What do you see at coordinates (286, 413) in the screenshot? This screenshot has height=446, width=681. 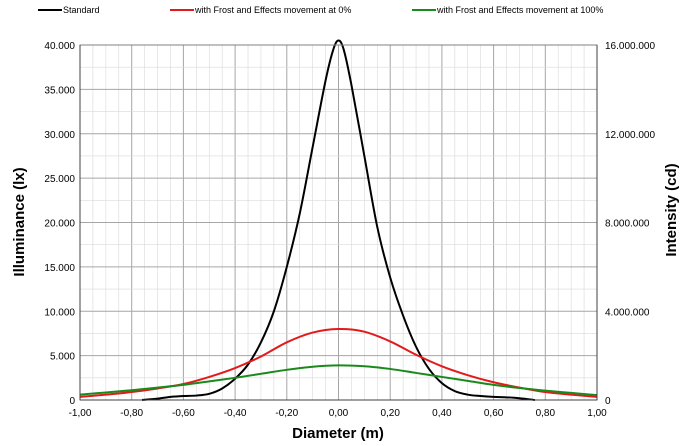 I see `x-tick-label: -0,20` at bounding box center [286, 413].